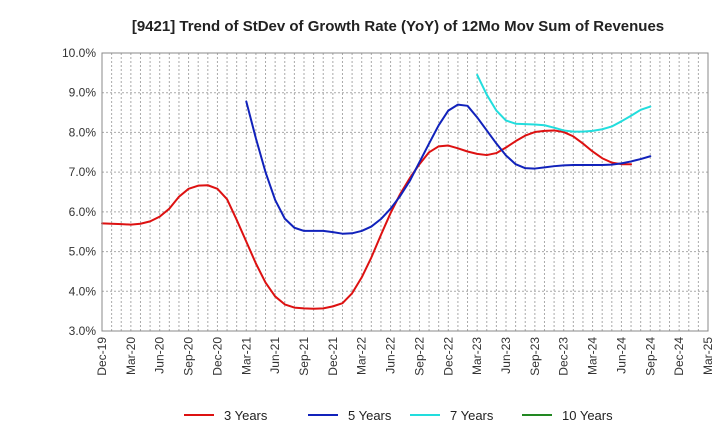  Describe the element at coordinates (708, 356) in the screenshot. I see `x-tick-label: Mar-25` at that location.